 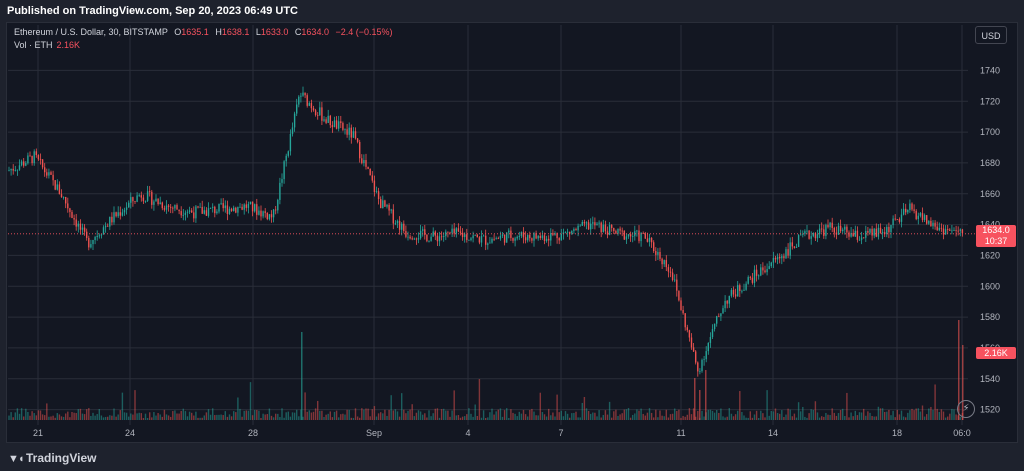 What do you see at coordinates (364, 32) in the screenshot?
I see `change-value: −2.4 (−0.15%)` at bounding box center [364, 32].